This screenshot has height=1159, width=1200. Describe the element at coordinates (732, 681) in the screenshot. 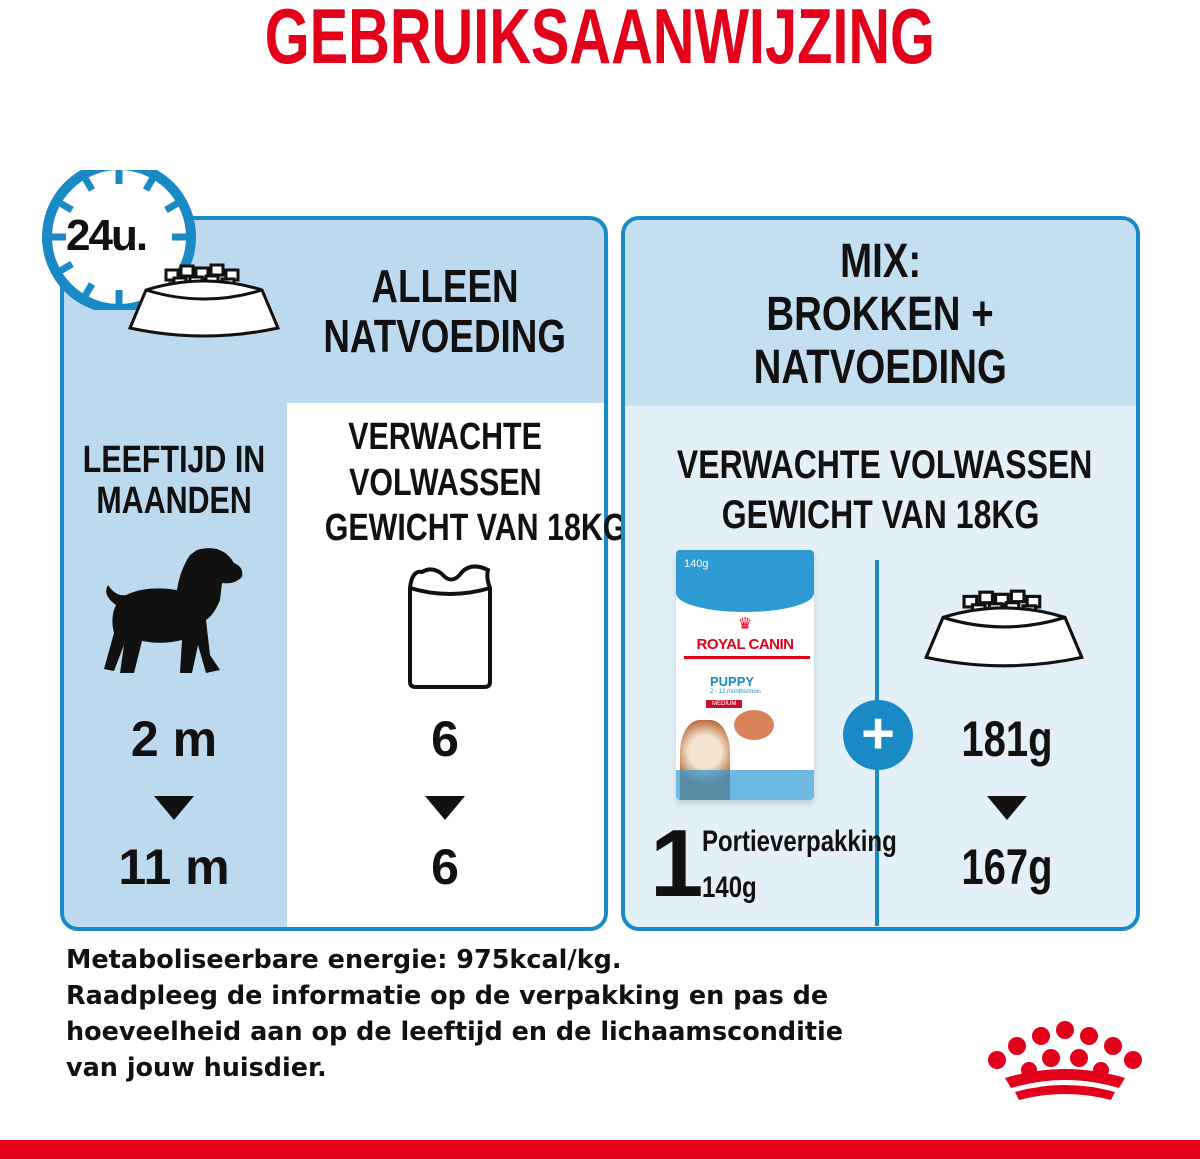

I see `package-product: PUPPY` at that location.